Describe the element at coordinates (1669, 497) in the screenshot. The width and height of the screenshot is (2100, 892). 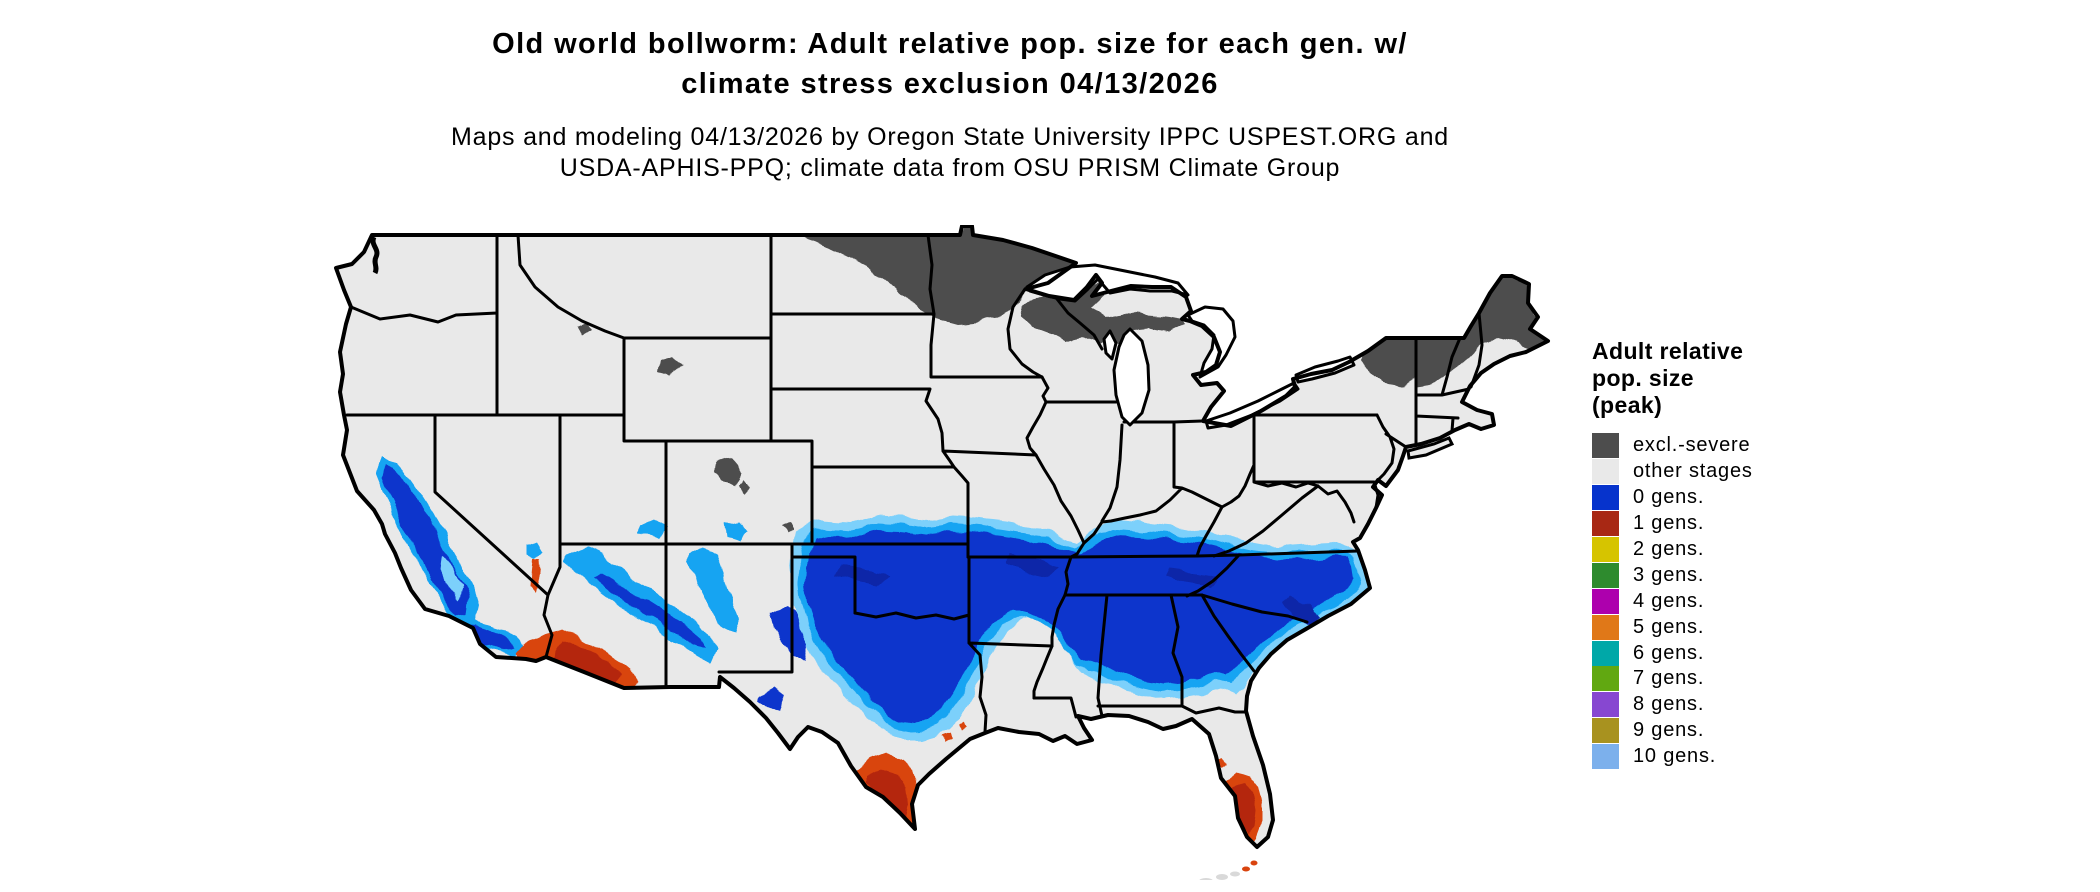
I see `legend-label: 0 gens.` at that location.